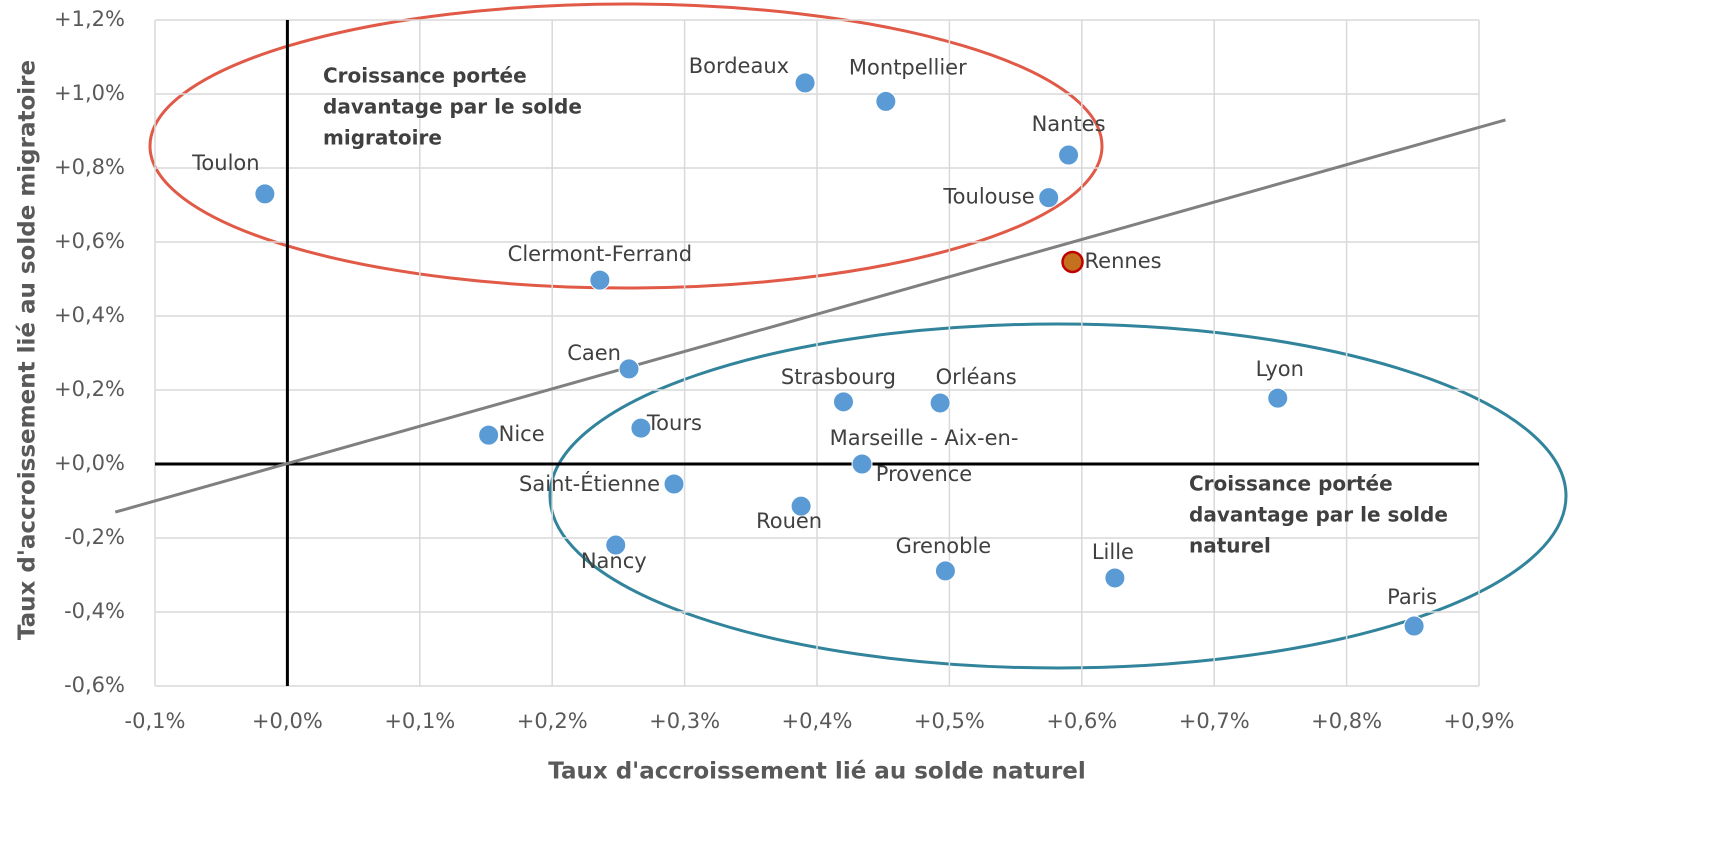 This screenshot has height=858, width=1725. What do you see at coordinates (89, 241) in the screenshot?
I see `y-tick-label: +0,6%` at bounding box center [89, 241].